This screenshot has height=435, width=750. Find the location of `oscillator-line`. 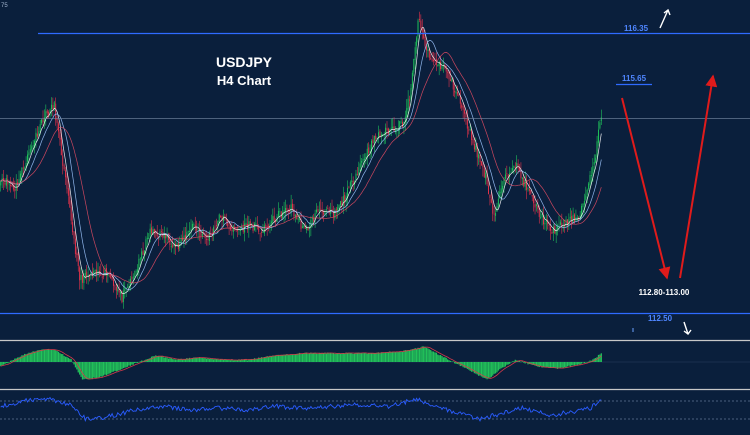

oscillator-line is located at coordinates (301, 409).